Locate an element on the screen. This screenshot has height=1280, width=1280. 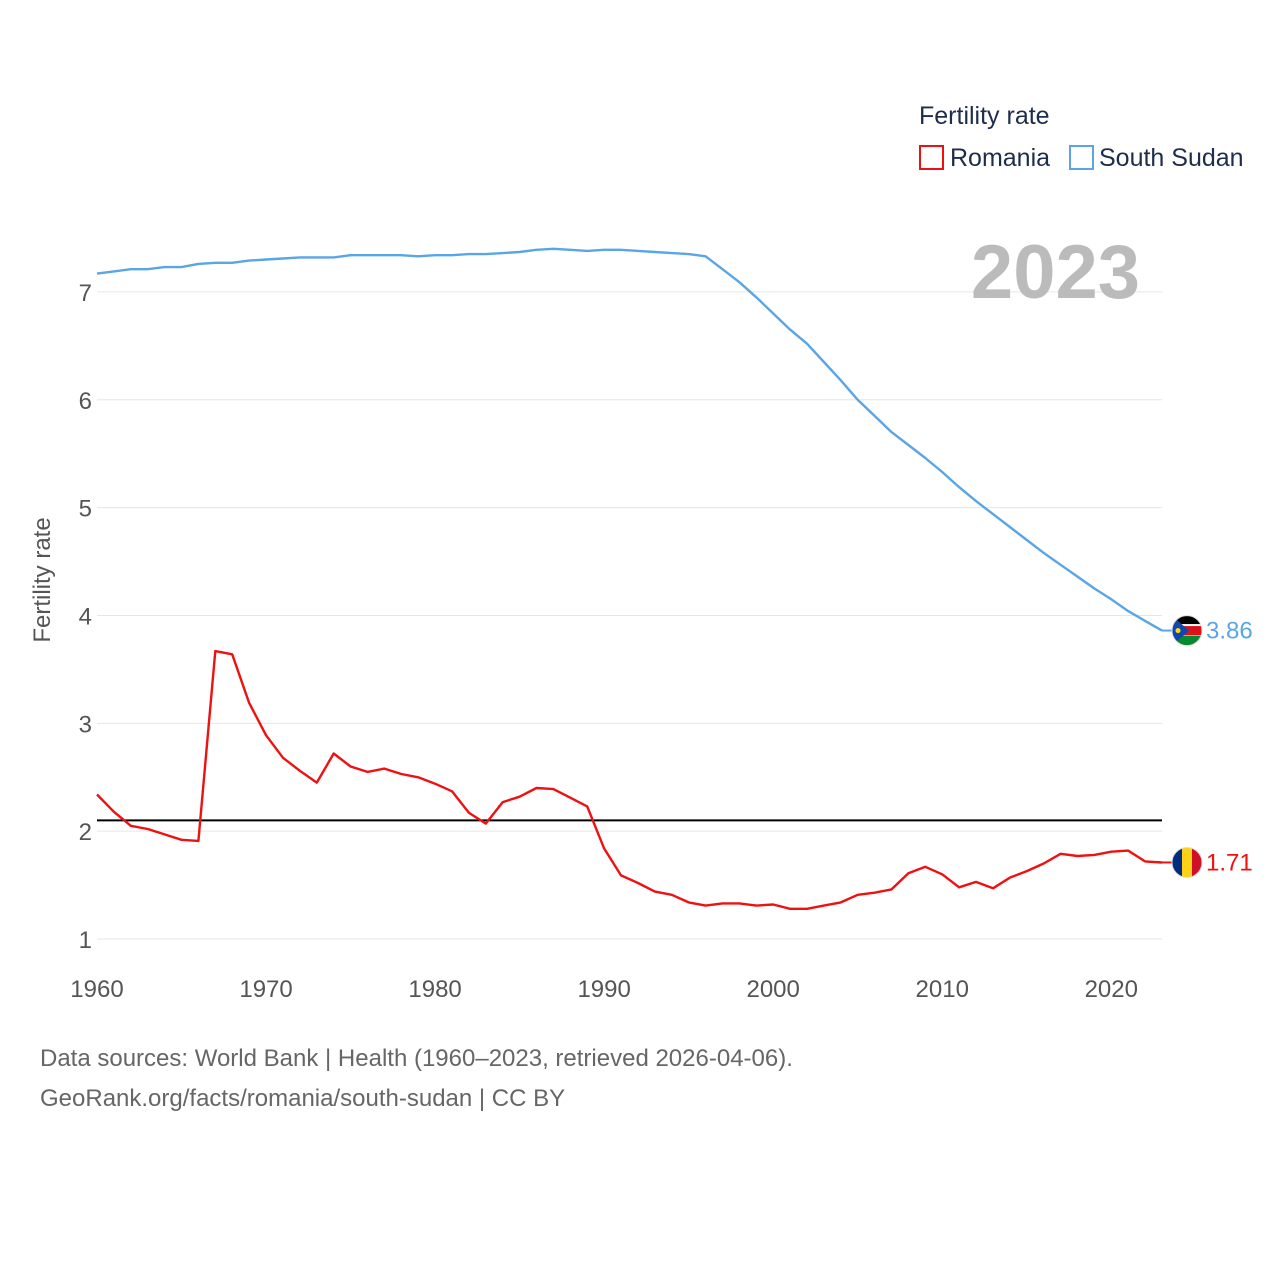
x-tick-label: 2000 is located at coordinates (772, 989).